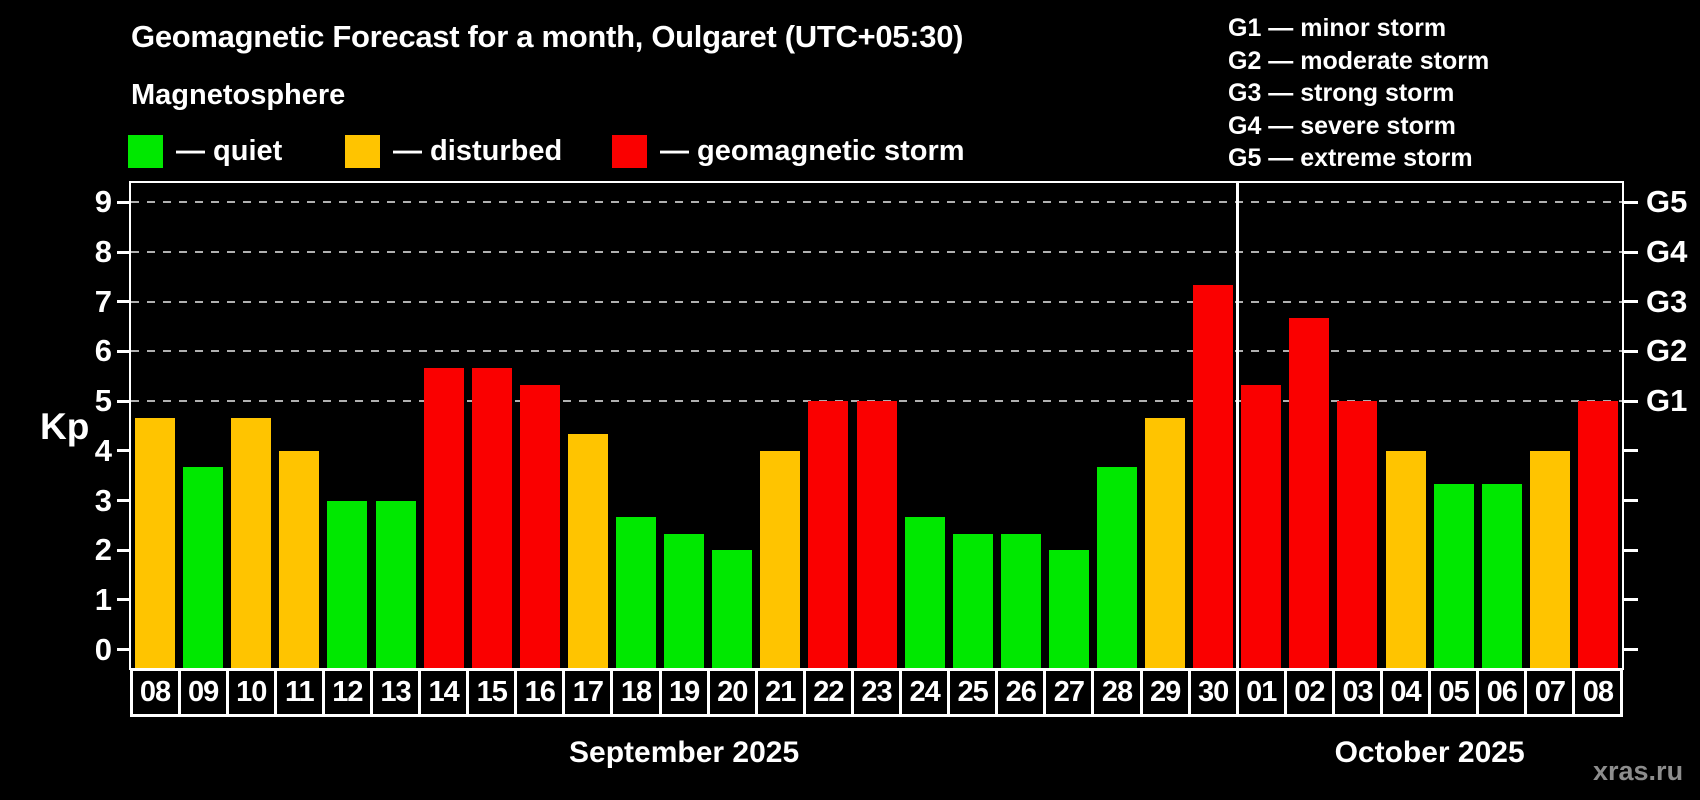 This screenshot has width=1700, height=800. I want to click on g-axis-label-g1: G1, so click(1667, 401).